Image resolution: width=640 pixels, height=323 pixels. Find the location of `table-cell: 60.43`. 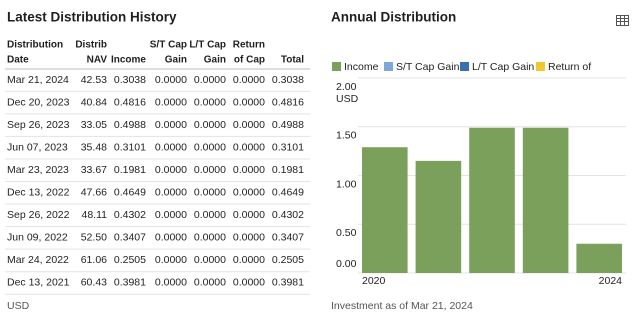

table-cell: 60.43 is located at coordinates (94, 283).